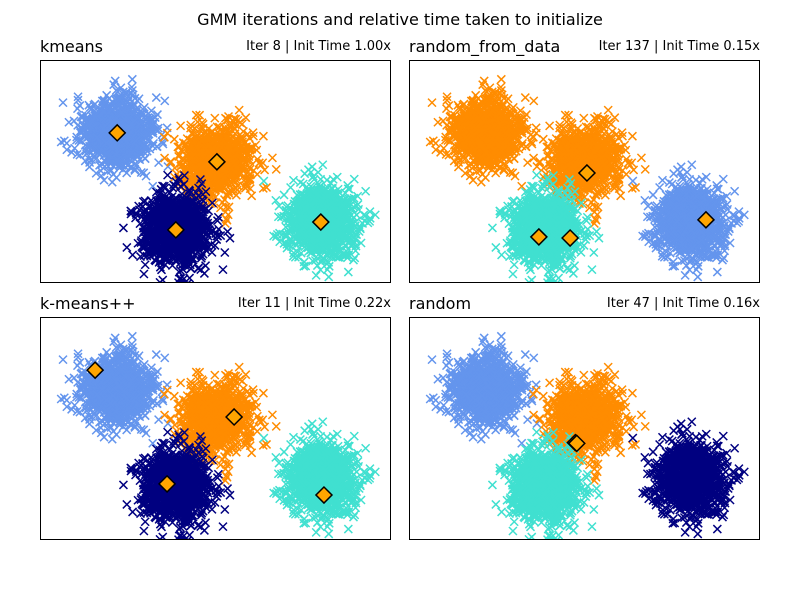 The height and width of the screenshot is (600, 800). What do you see at coordinates (679, 46) in the screenshot?
I see `subplot-subtitle: Iter 137 | Init Time 0.15x` at bounding box center [679, 46].